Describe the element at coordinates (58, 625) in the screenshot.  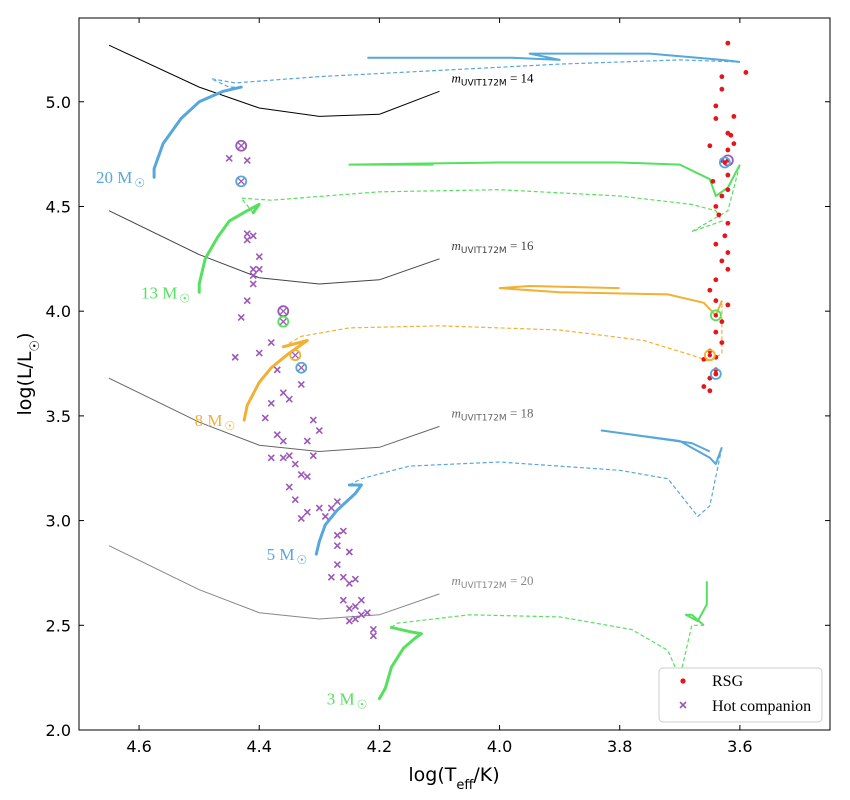
I see `y-tick-label: 2.5` at that location.